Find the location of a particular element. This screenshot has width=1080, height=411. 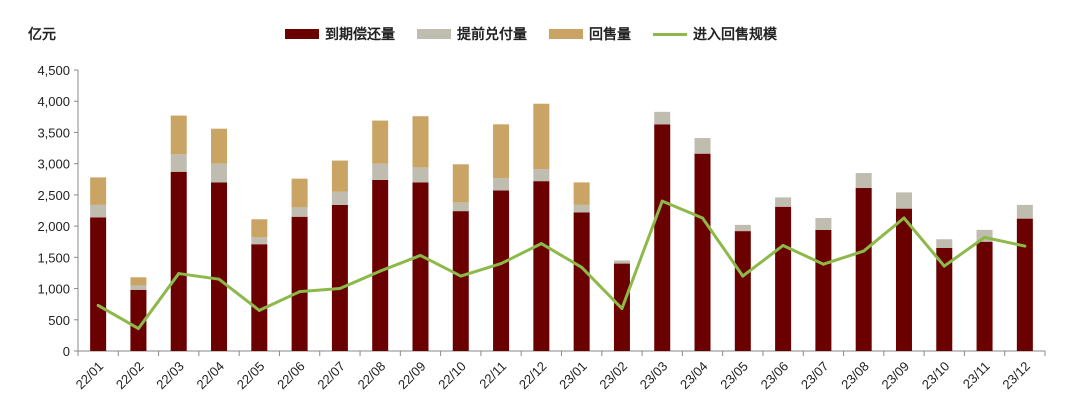

y-axis-unit-label: 亿元 is located at coordinates (42, 35).